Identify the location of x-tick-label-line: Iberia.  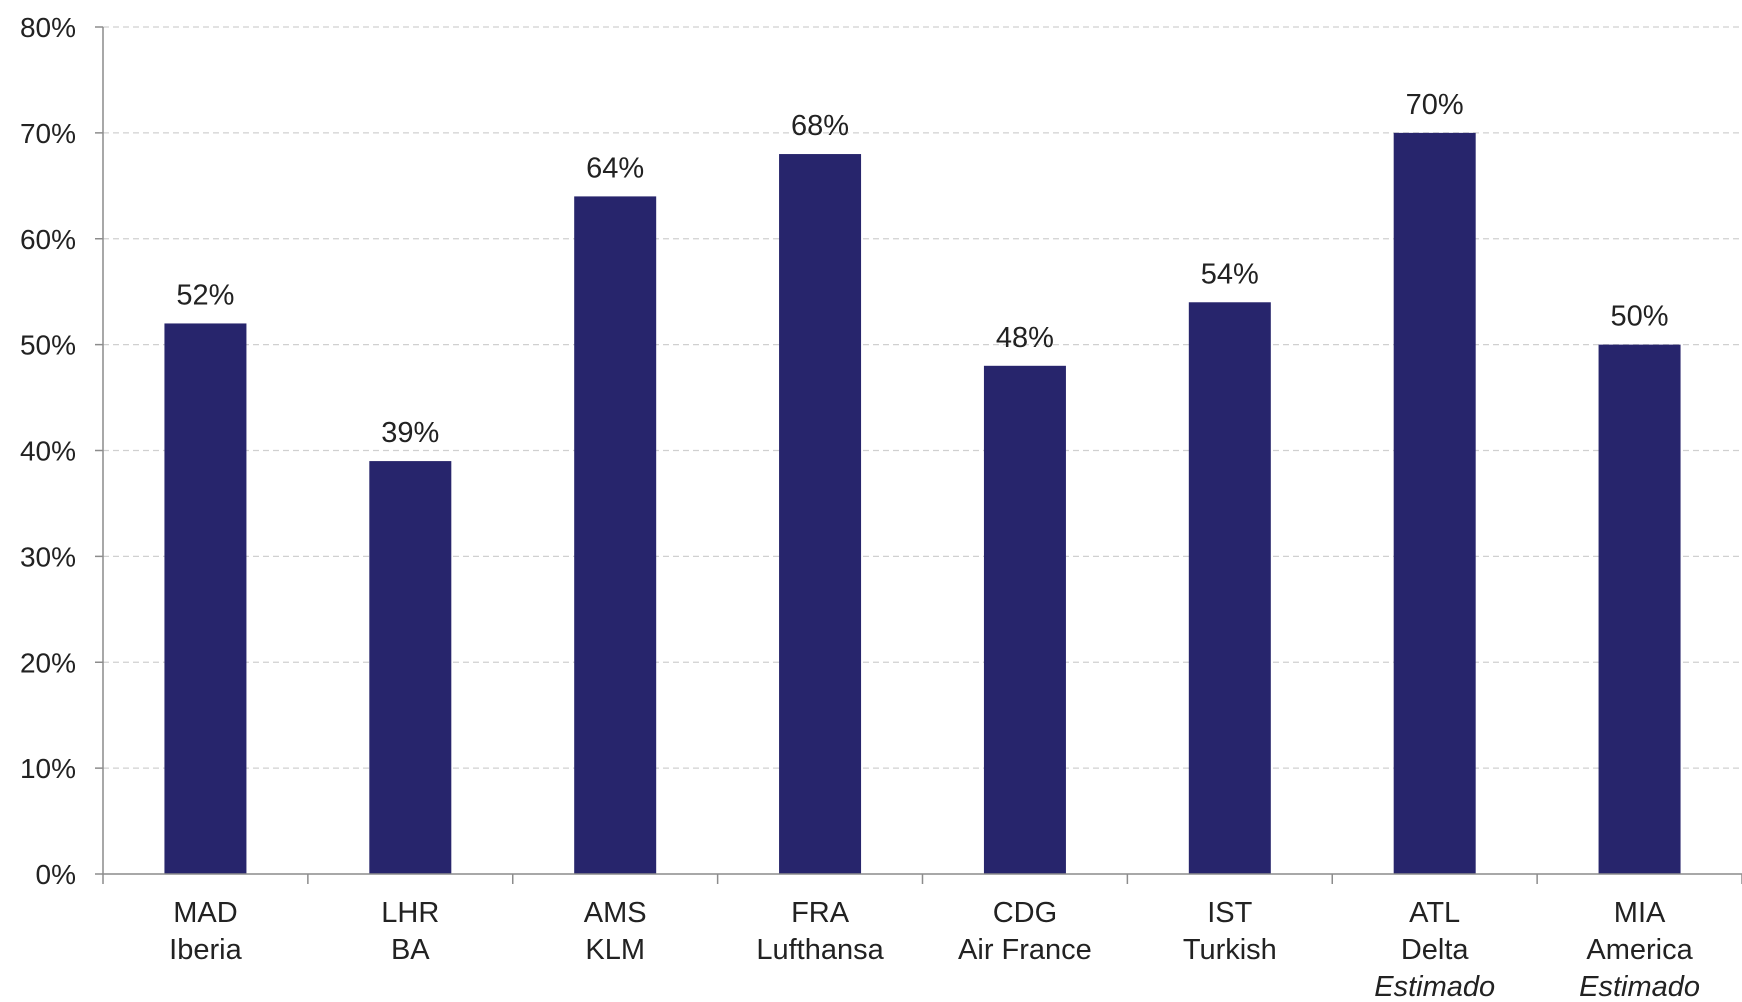
(205, 950).